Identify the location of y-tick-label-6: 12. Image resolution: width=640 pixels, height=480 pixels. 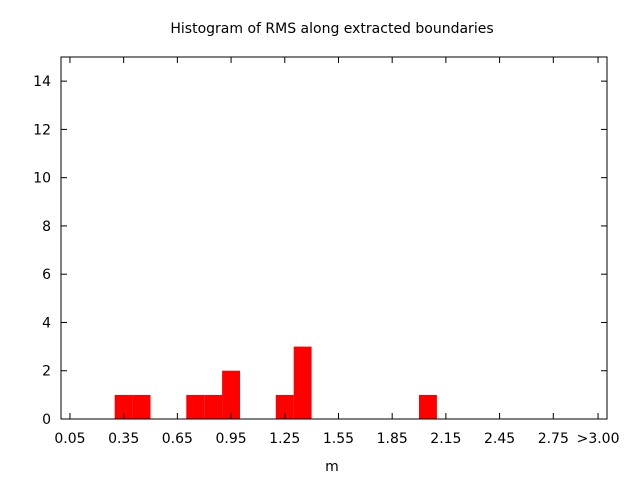
(42, 130).